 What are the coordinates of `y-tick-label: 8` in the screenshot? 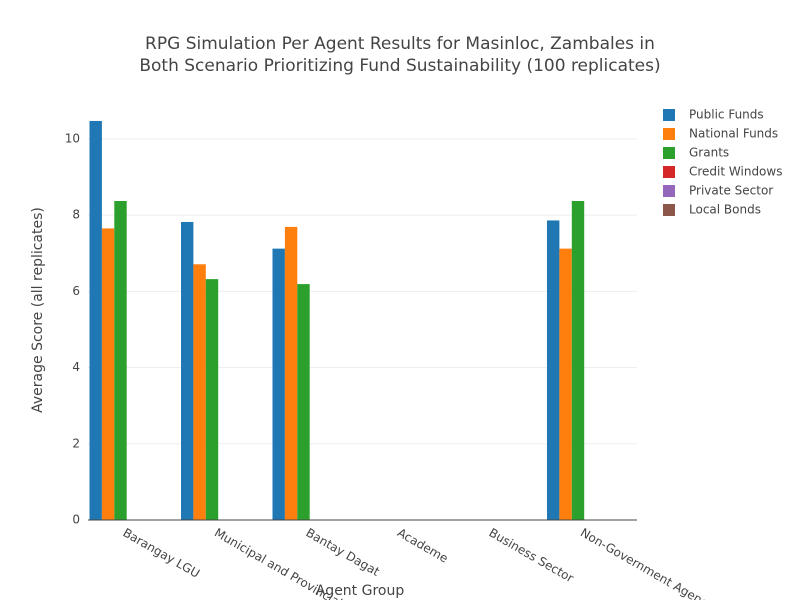 It's located at (76, 215).